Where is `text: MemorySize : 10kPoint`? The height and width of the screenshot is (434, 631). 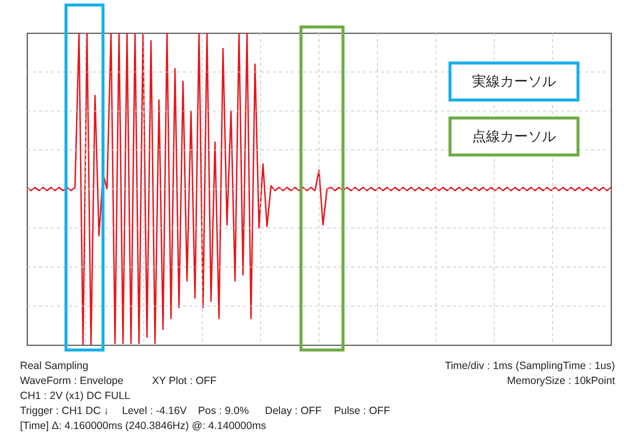 text: MemorySize : 10kPoint is located at coordinates (561, 381).